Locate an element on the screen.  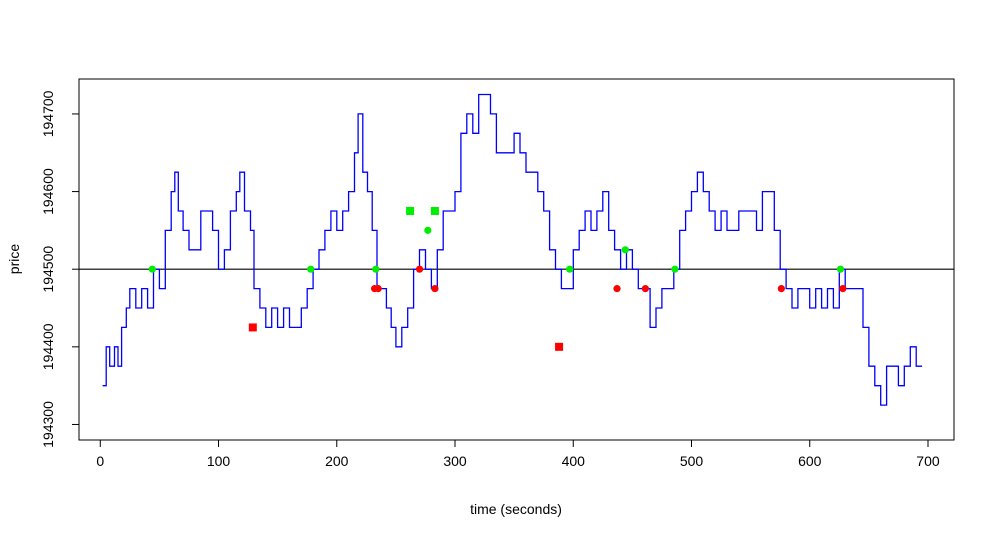
y-axis-title: price is located at coordinates (14, 259).